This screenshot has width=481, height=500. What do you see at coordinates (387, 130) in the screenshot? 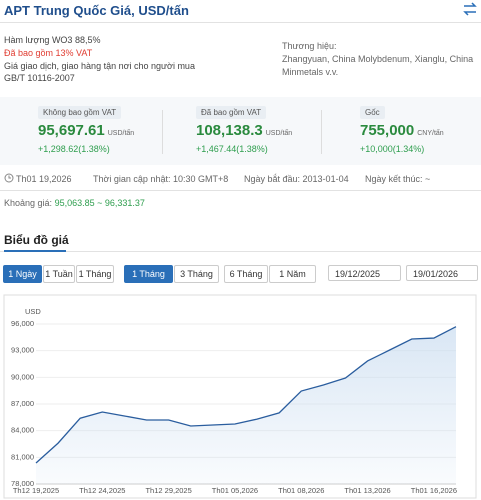
I see `price-value-number: 755,000` at bounding box center [387, 130].